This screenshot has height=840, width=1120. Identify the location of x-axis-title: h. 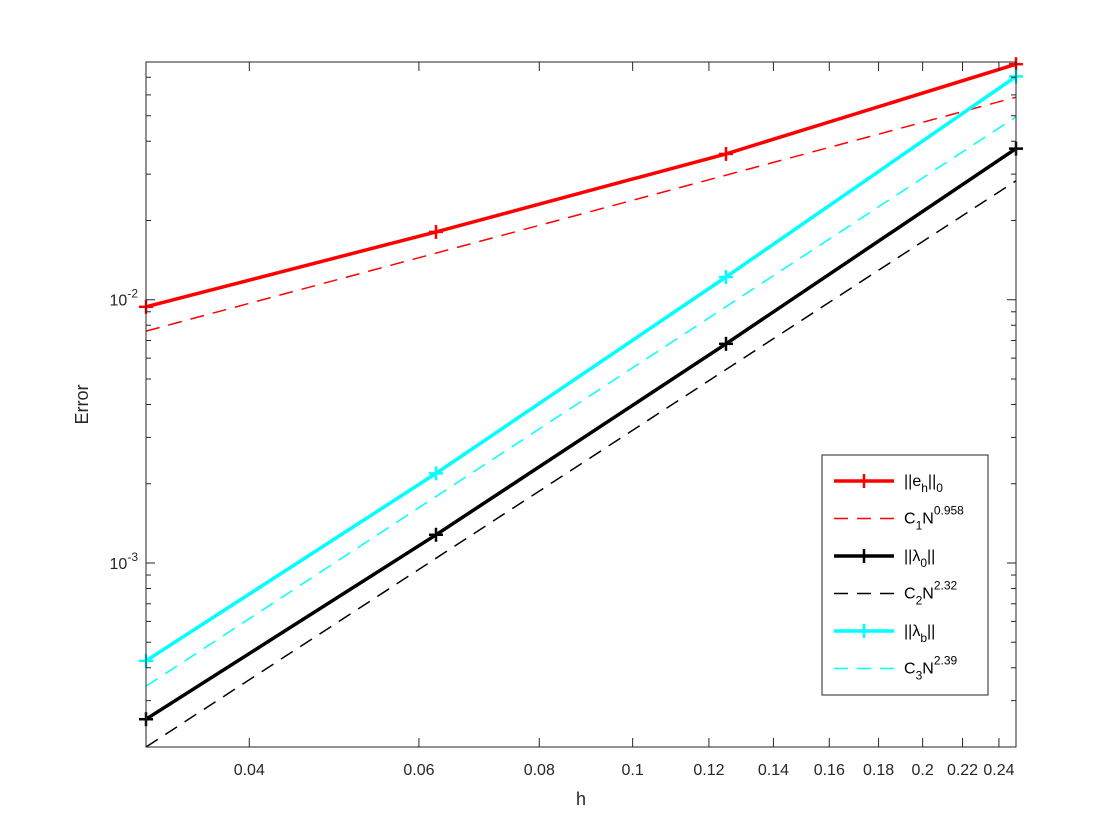
(581, 799).